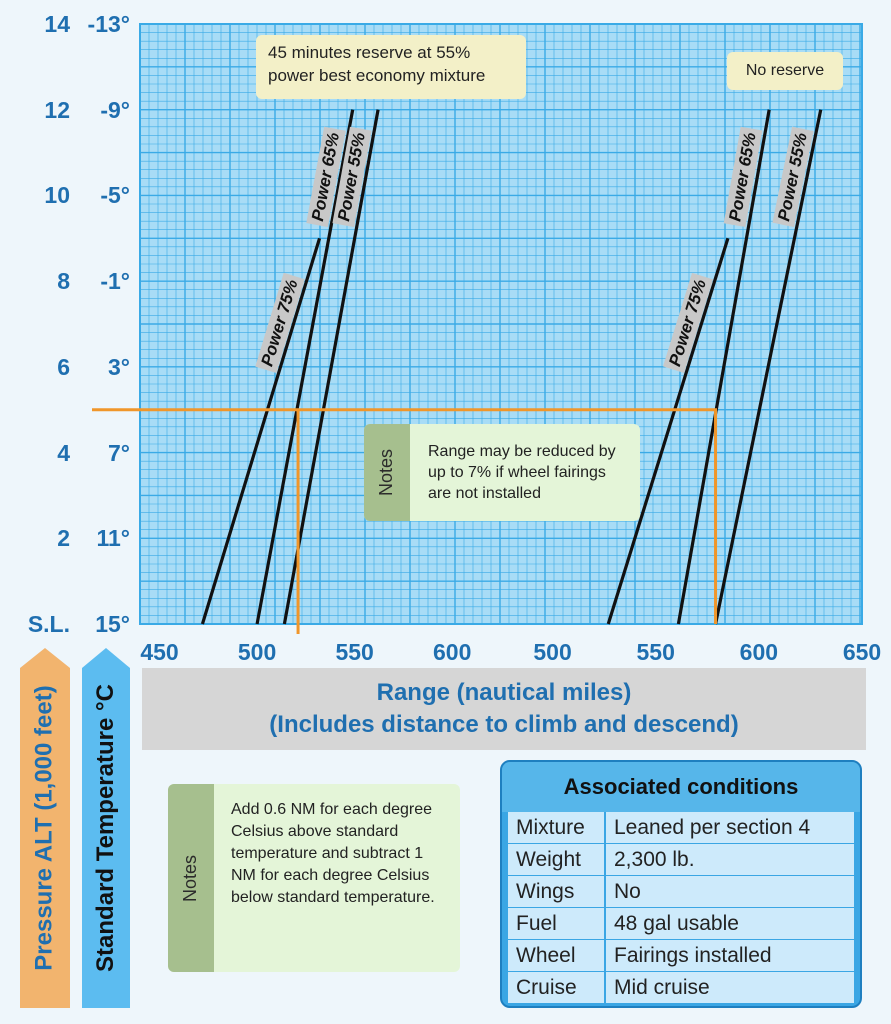  Describe the element at coordinates (112, 624) in the screenshot. I see `y-tick-temp-7: 15°` at that location.